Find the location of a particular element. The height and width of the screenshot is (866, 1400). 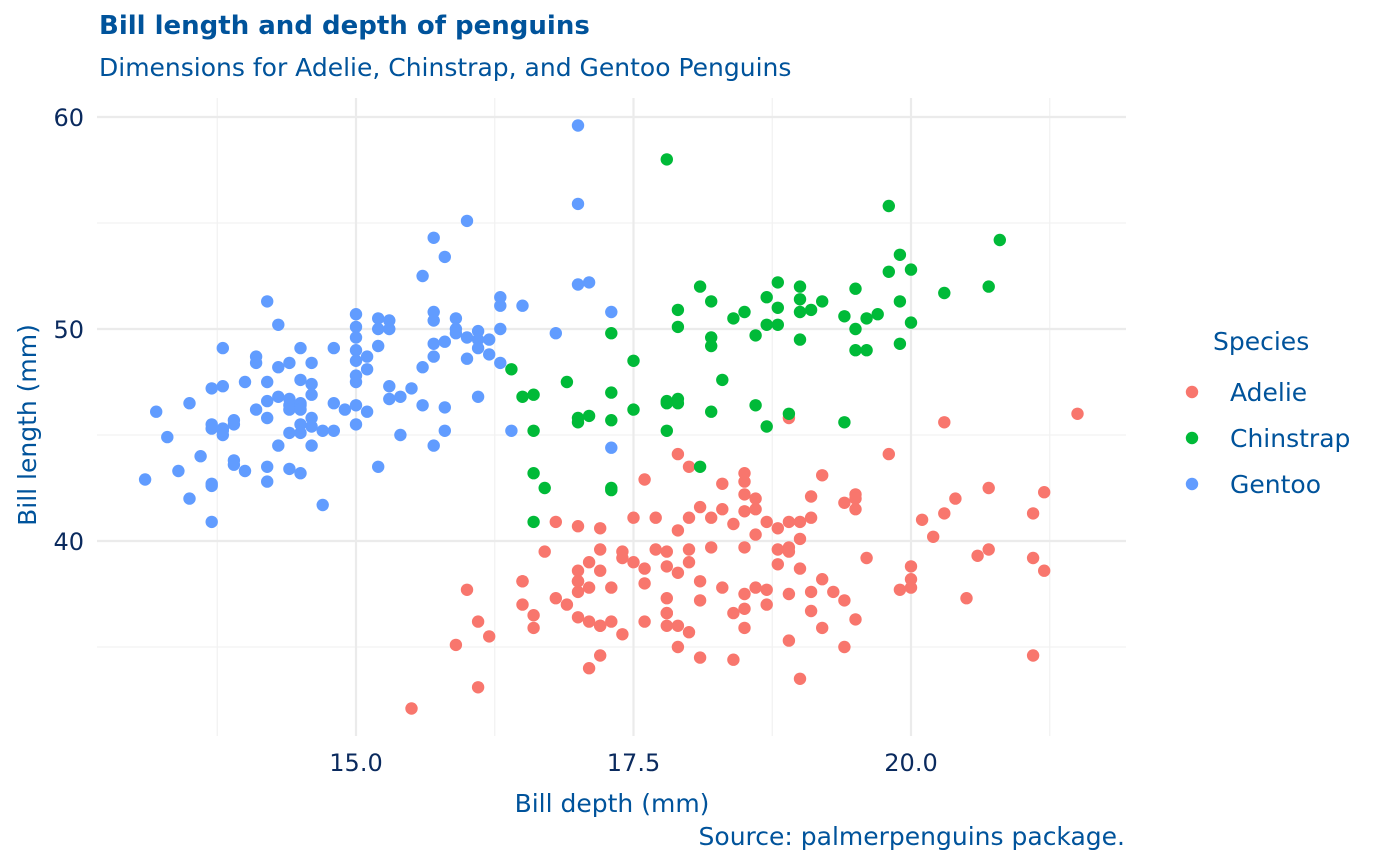

legend: Species Adelie Chinstrap Gentoo is located at coordinates (1267, 413).